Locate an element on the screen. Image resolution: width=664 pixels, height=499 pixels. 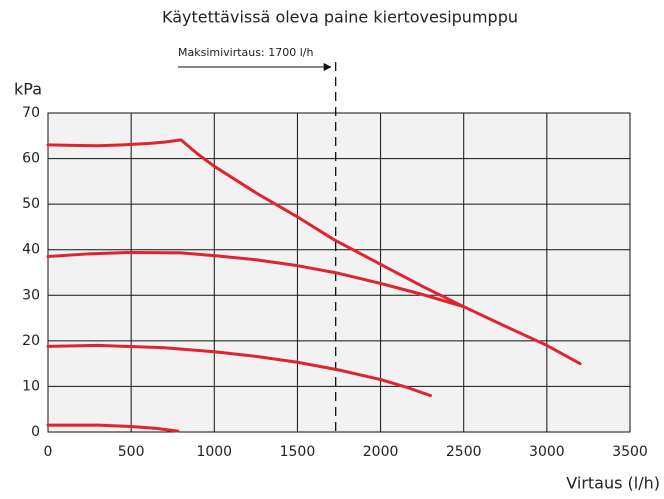
x-tick-label: 1000 is located at coordinates (214, 452).